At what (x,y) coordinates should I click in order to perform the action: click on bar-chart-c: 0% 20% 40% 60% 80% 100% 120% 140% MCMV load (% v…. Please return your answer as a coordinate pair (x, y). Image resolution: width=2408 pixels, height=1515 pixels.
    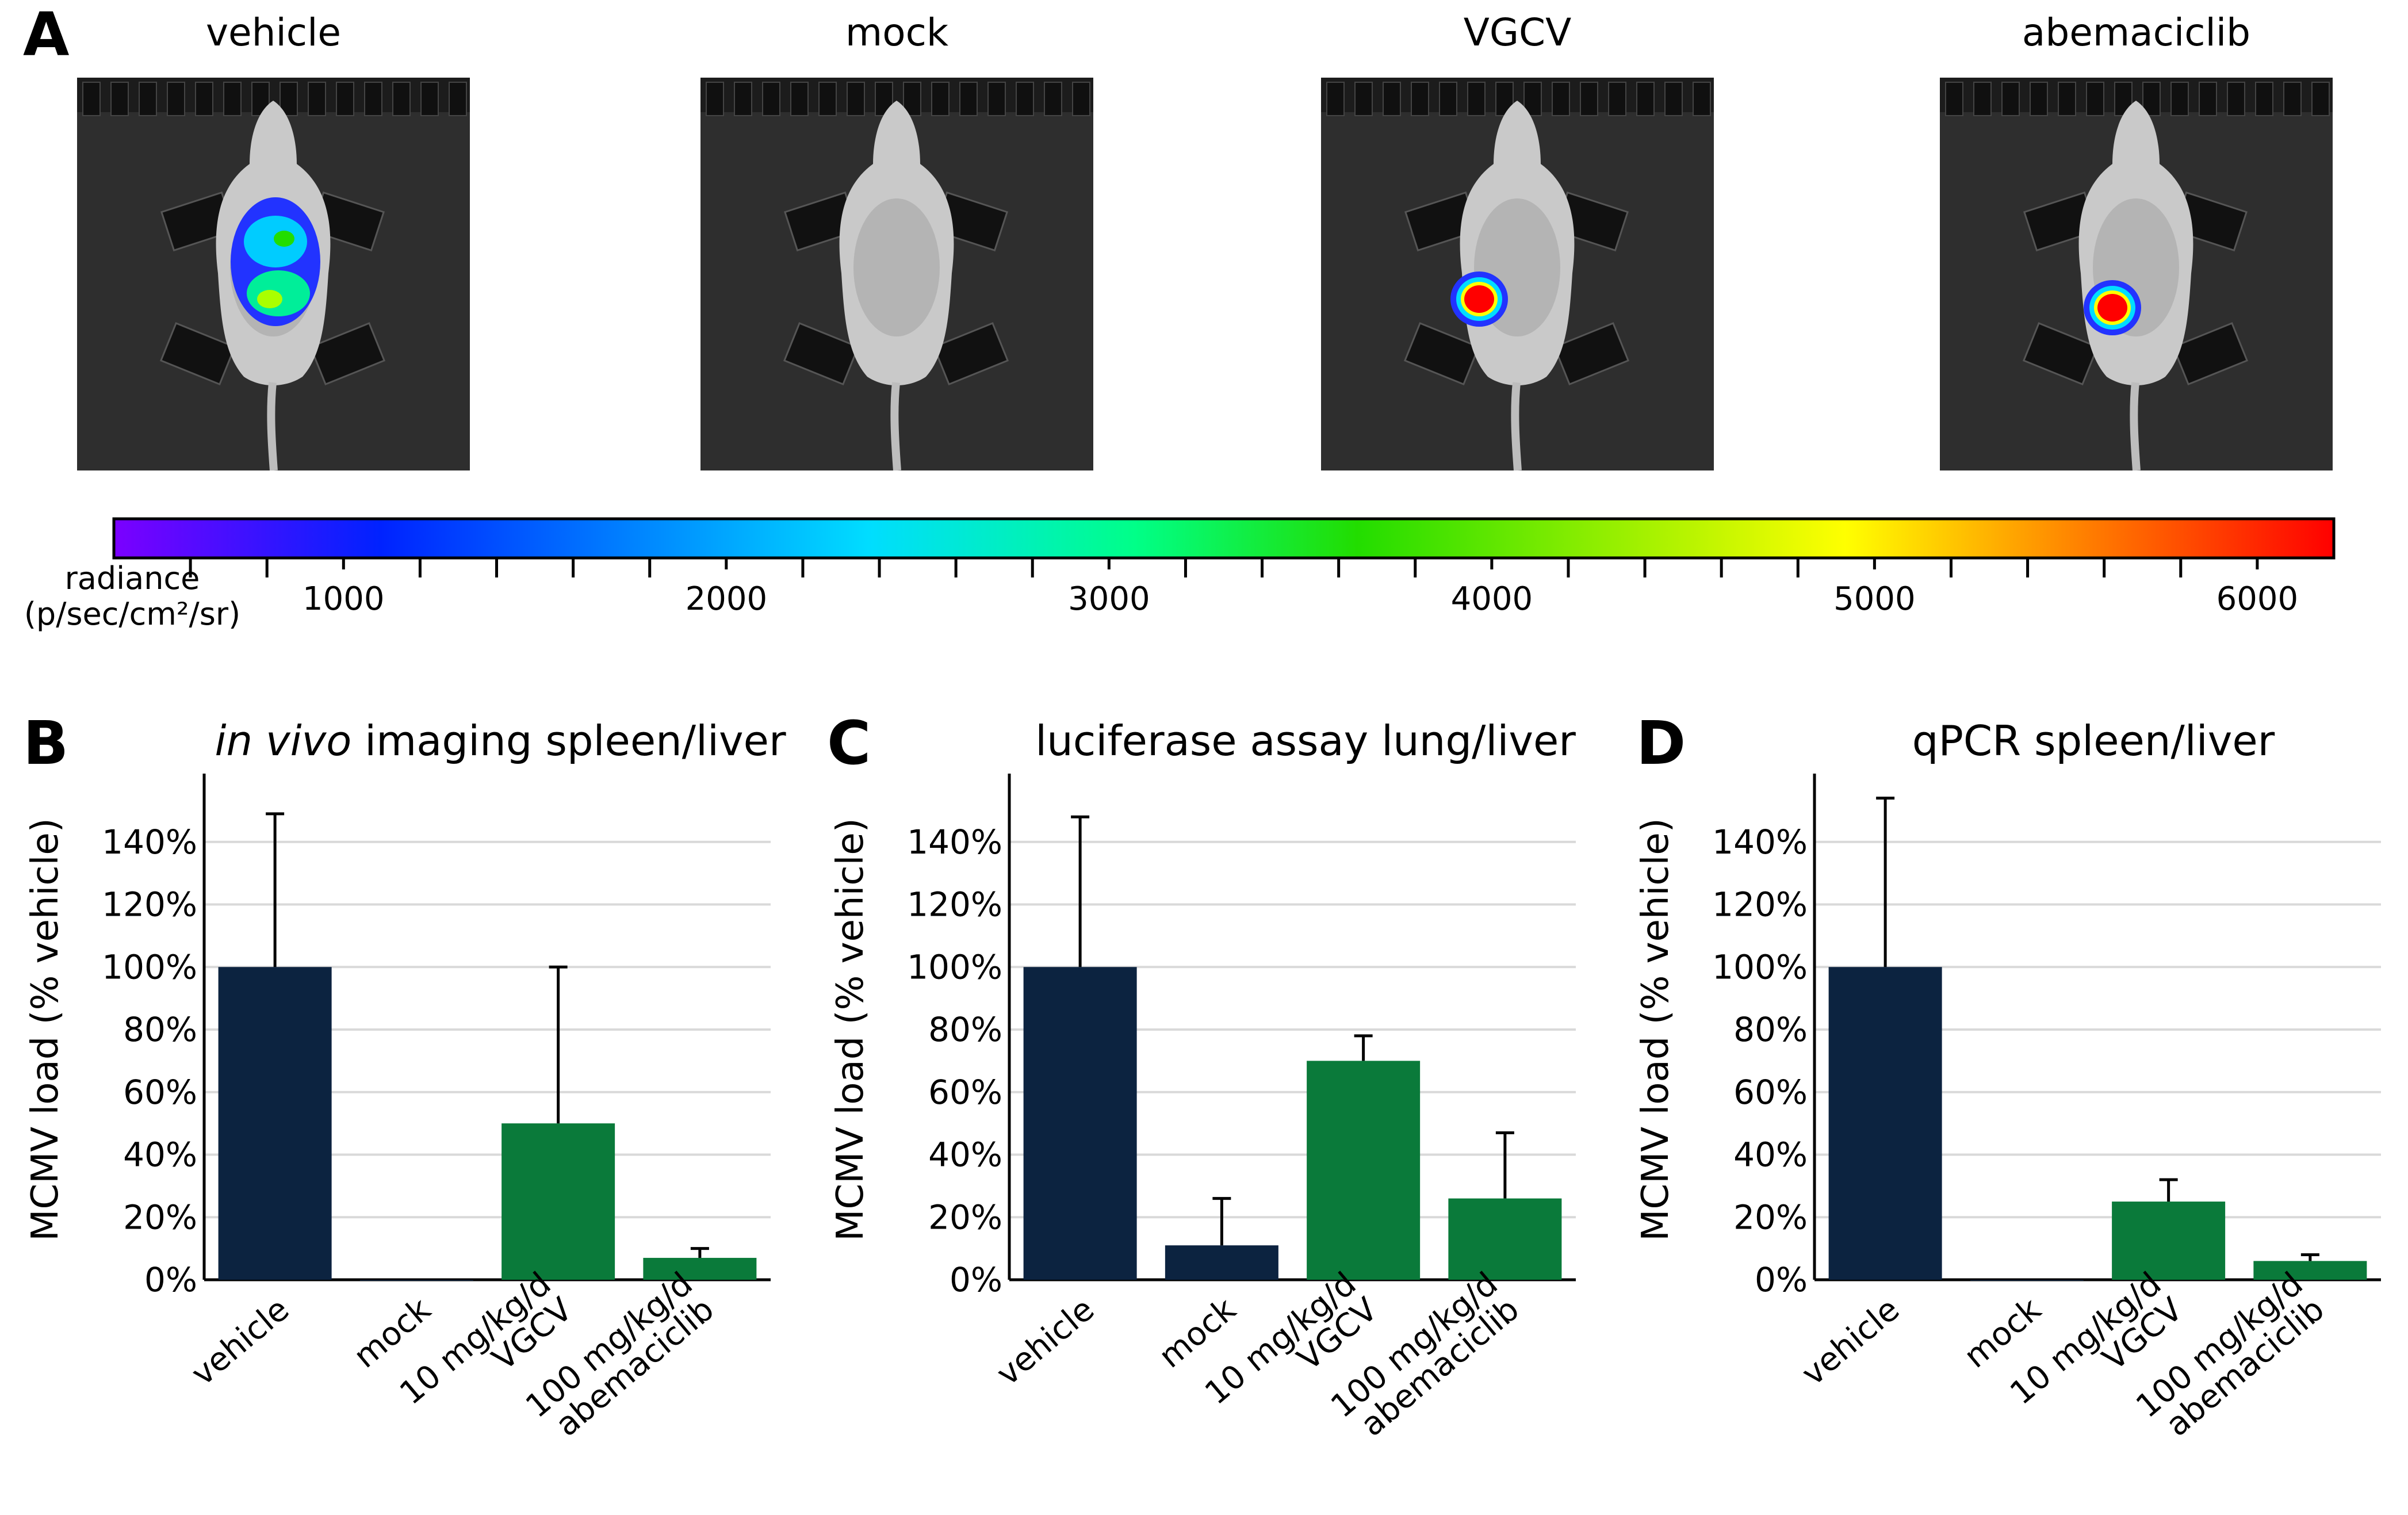
    Looking at the image, I should click on (1203, 1109).